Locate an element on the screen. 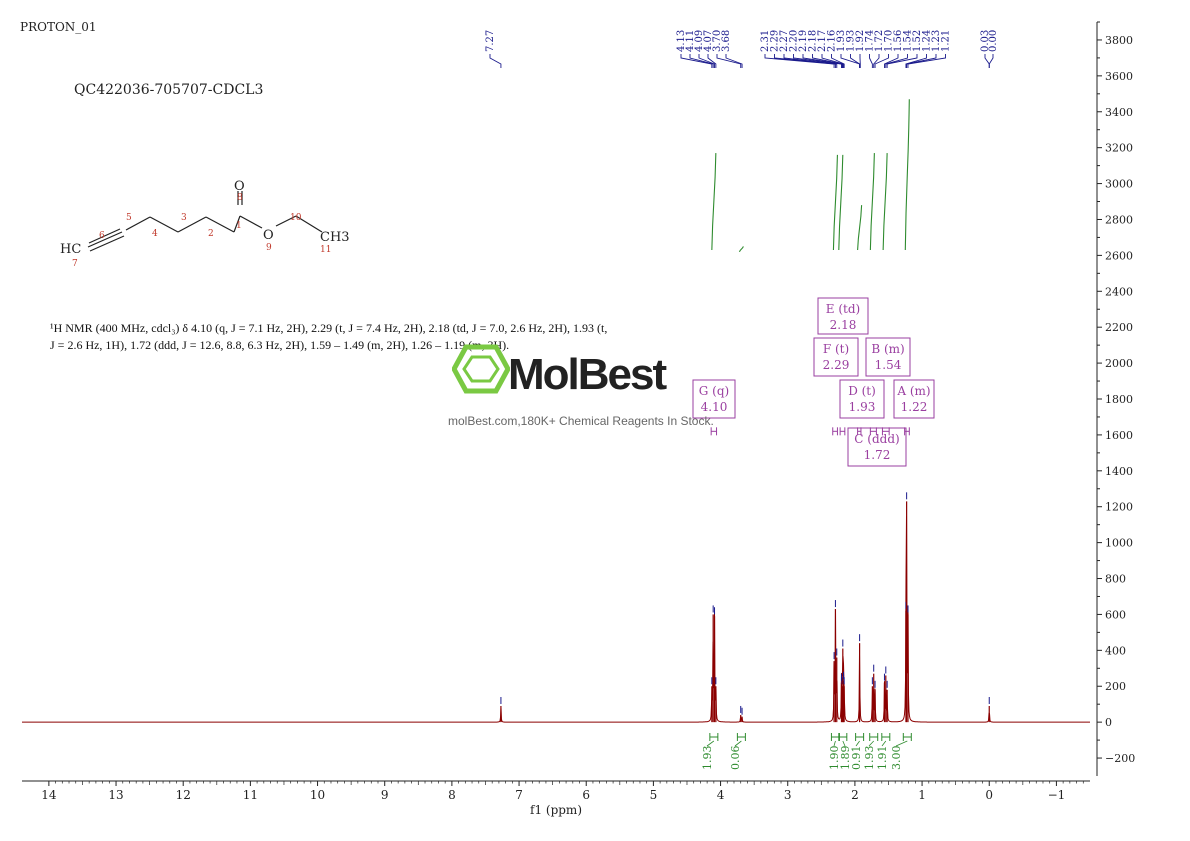 The height and width of the screenshot is (841, 1190). multiplet-shift: 2.18 is located at coordinates (843, 325).